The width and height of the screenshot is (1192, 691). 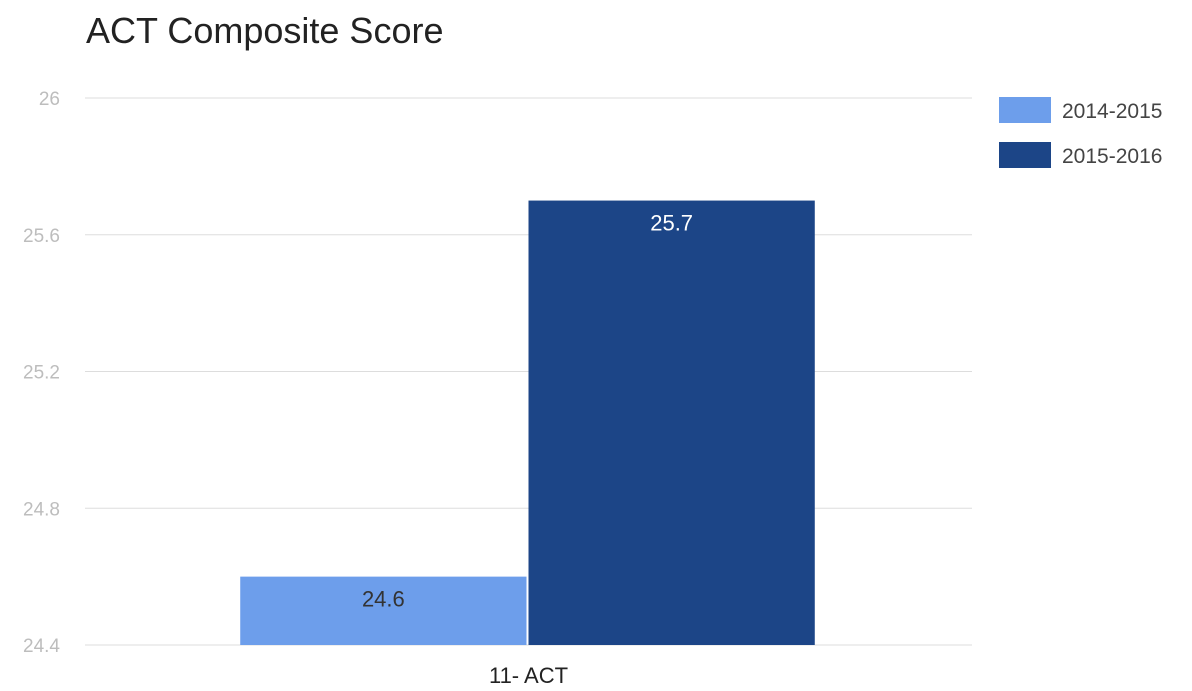 I want to click on y-tick-label: 25.6, so click(x=41, y=236).